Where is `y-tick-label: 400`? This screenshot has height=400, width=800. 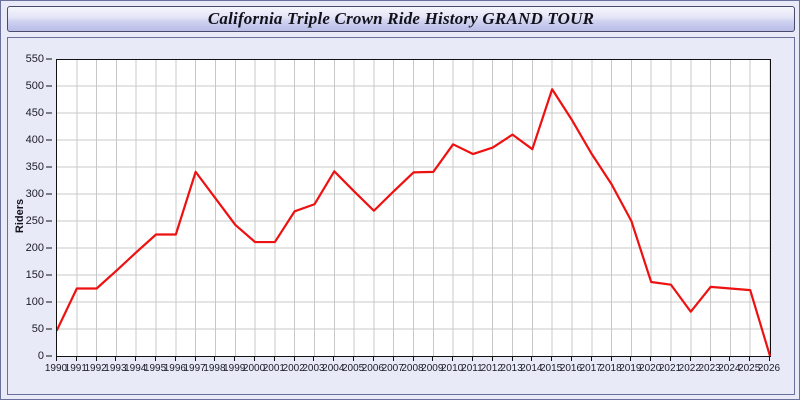
y-tick-label: 400 is located at coordinates (34, 140).